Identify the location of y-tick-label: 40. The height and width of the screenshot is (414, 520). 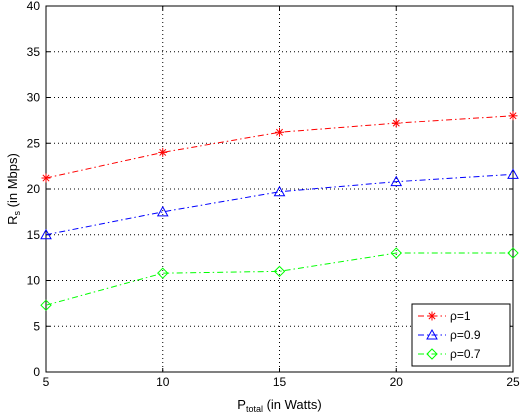
(34, 6).